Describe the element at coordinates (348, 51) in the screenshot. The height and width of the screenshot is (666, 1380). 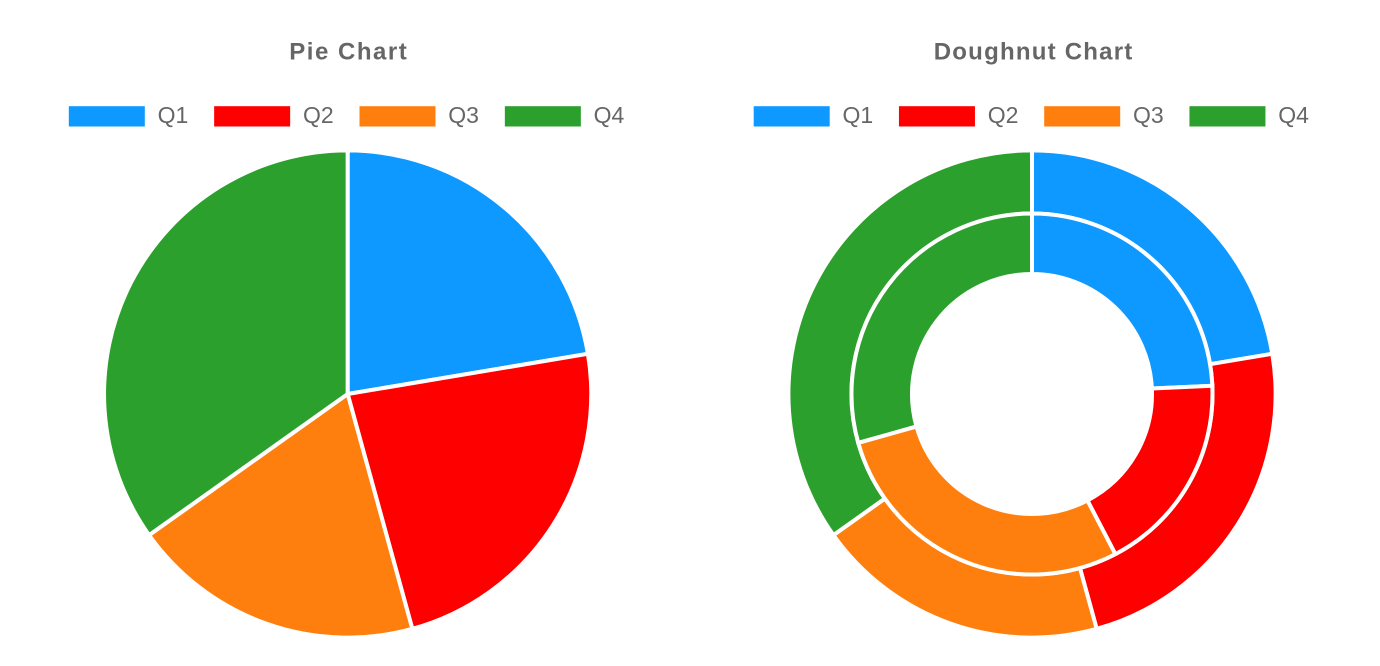
I see `svg-text: Pie Chart` at that location.